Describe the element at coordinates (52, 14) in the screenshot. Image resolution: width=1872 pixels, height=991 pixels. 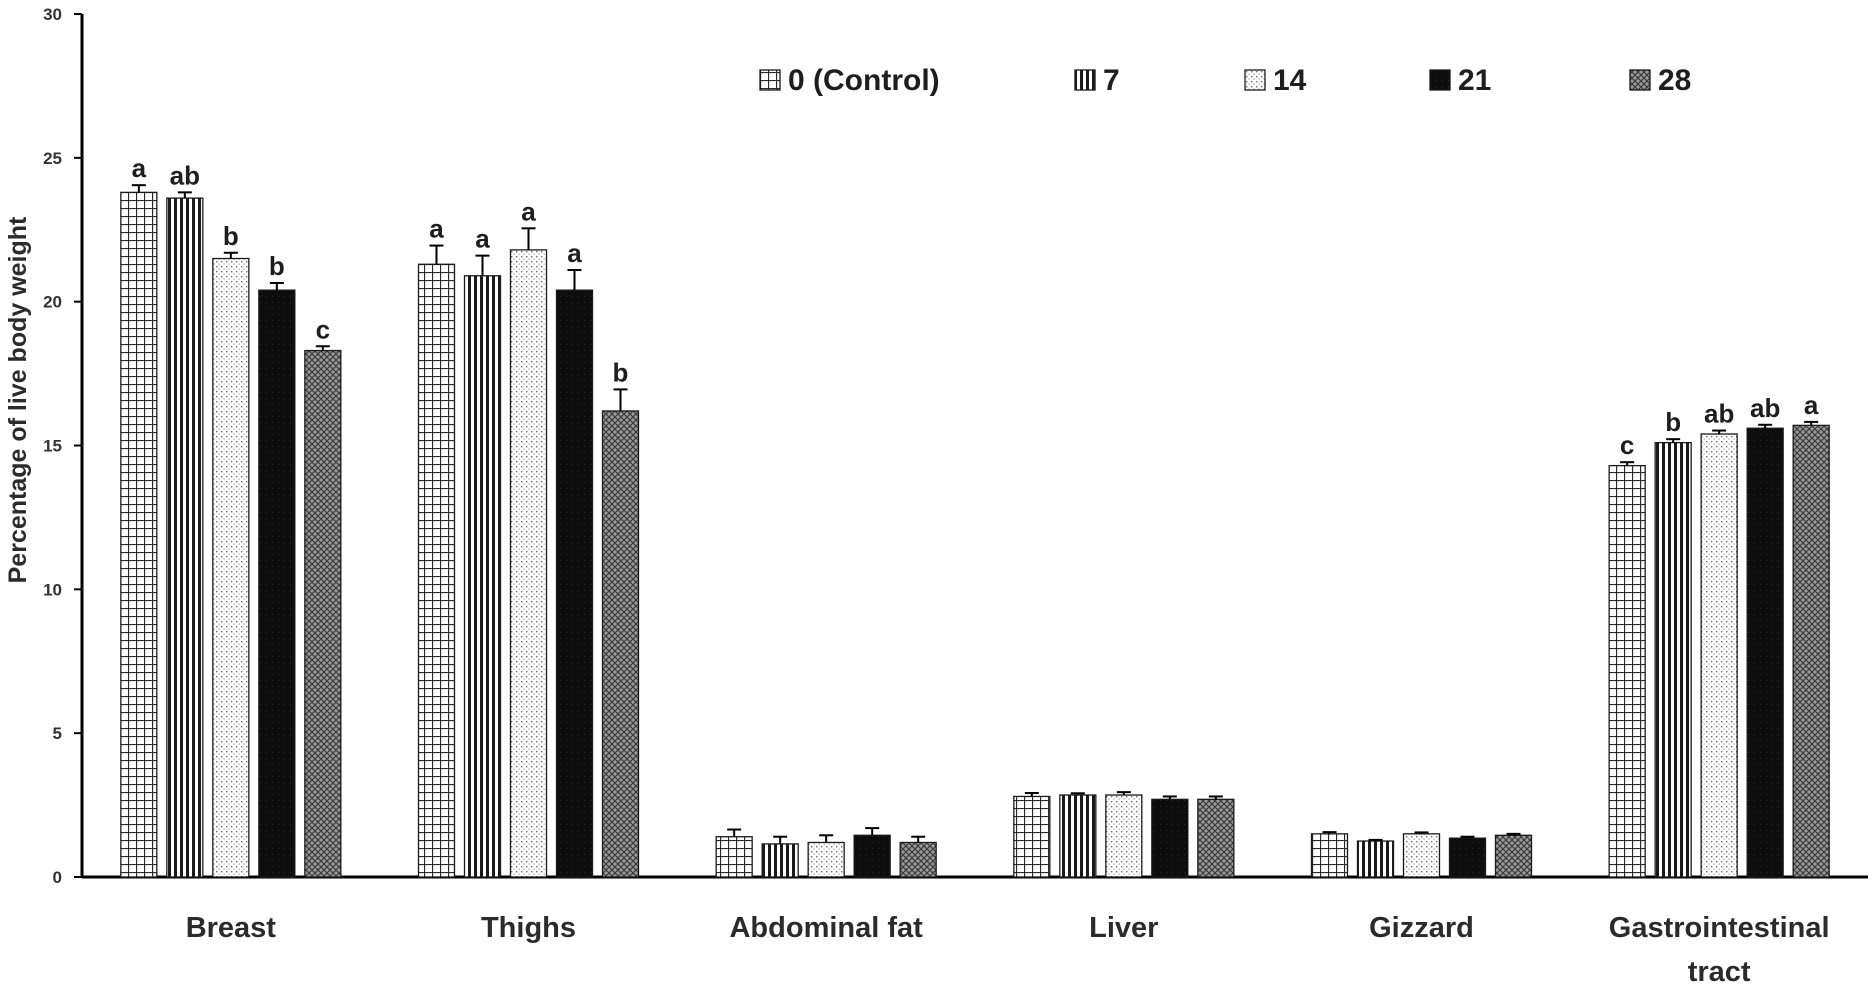
I see `y-tick-label: 30` at that location.